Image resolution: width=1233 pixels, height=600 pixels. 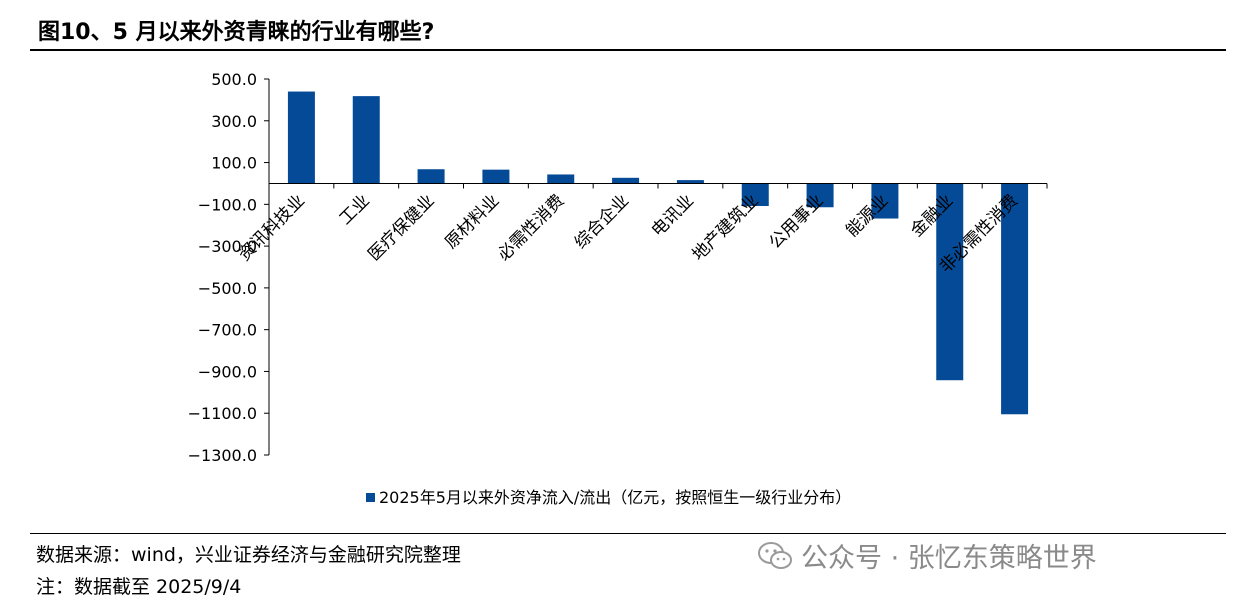 I want to click on x-category-label: 原材料业, so click(x=472, y=222).